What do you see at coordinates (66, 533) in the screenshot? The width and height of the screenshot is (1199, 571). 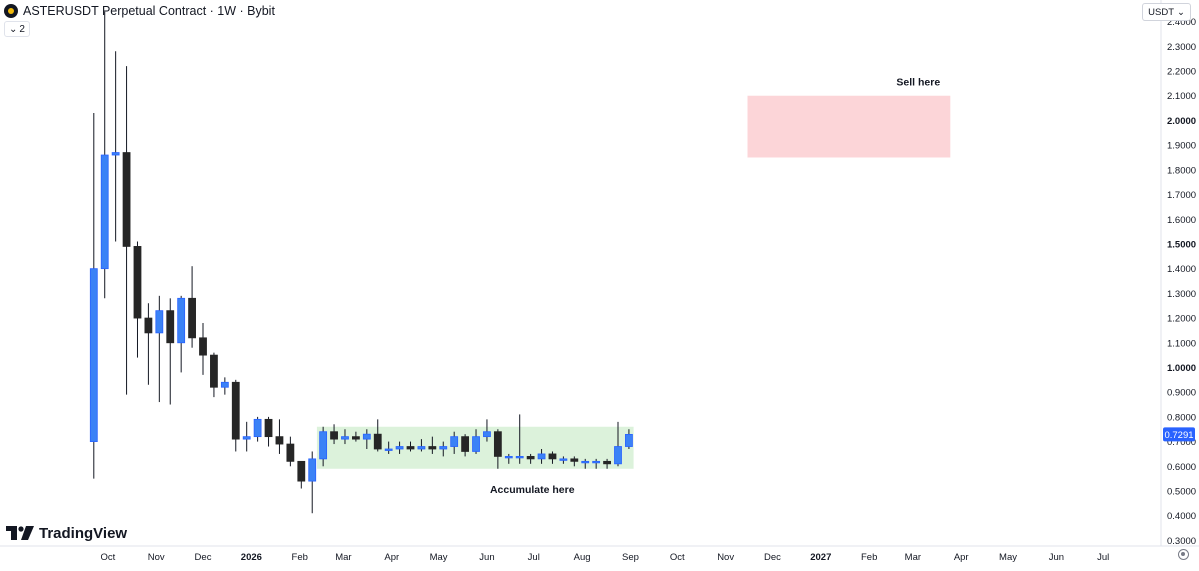 I see `tradingview-logo: TradingView` at bounding box center [66, 533].